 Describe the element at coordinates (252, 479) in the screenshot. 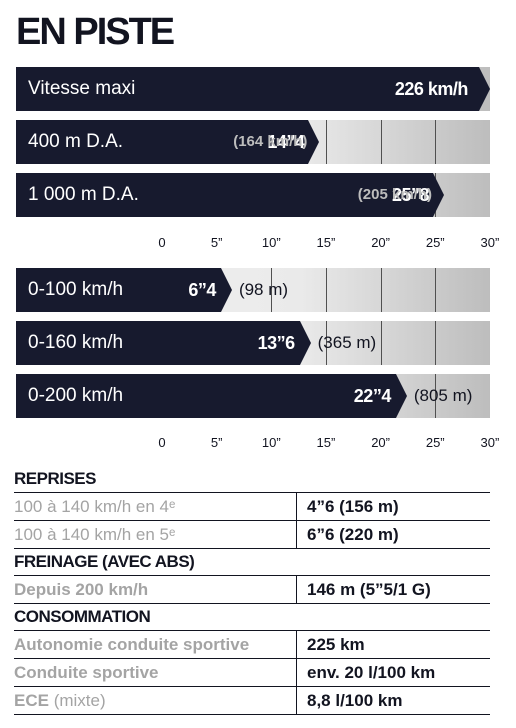

I see `section-heading-reprises: REPRISES` at that location.